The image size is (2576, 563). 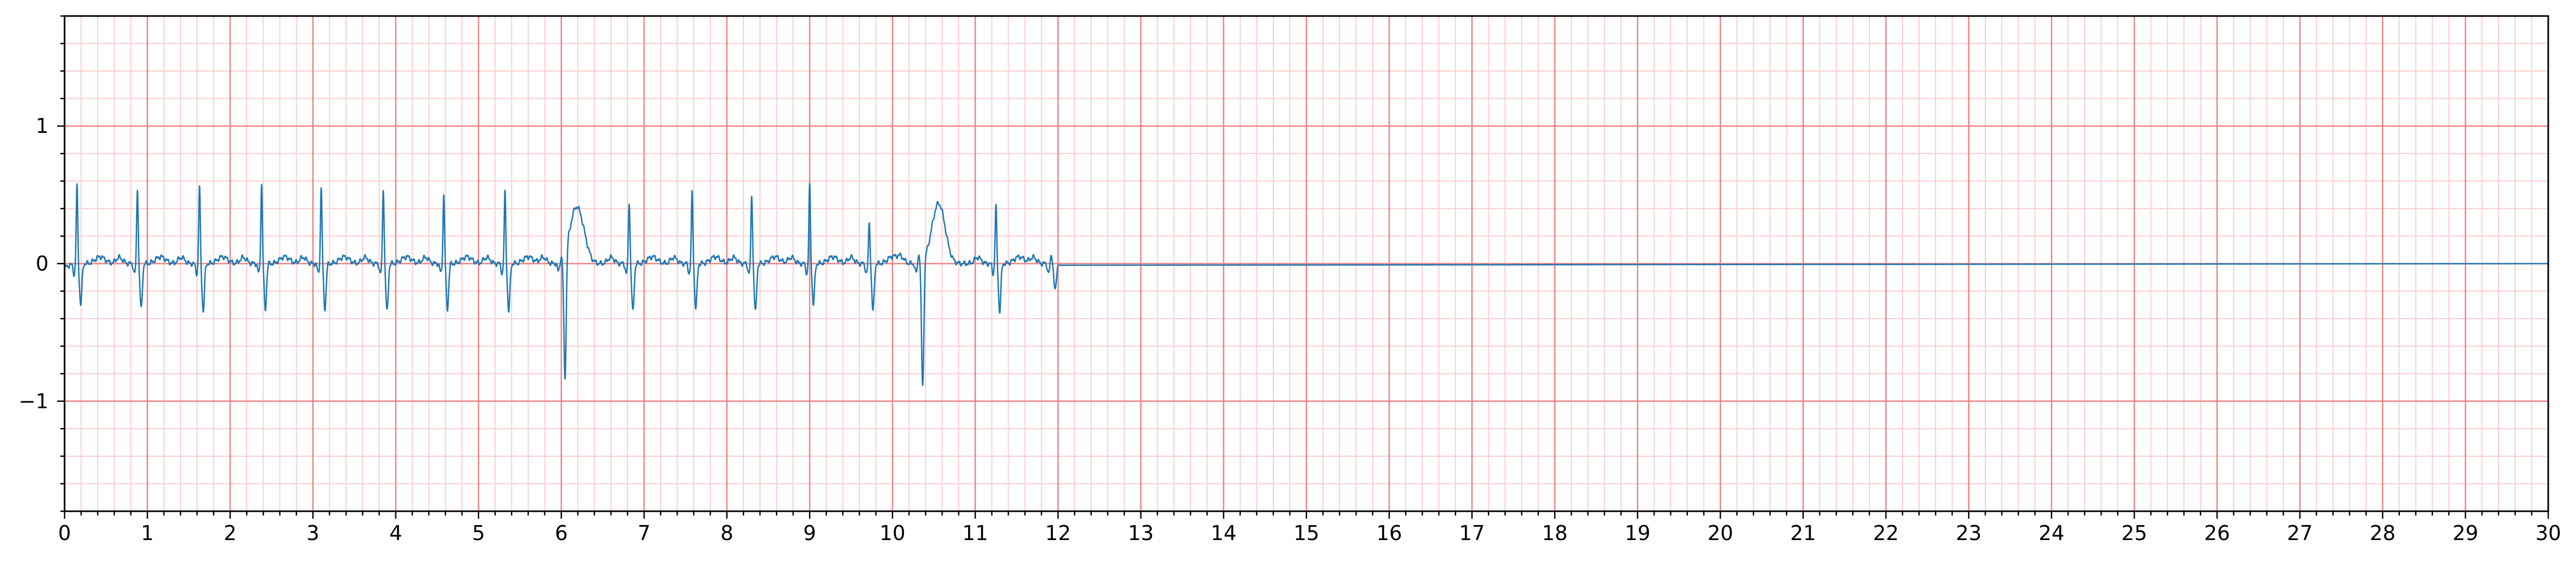 I want to click on x-tick-label: 25, so click(x=2134, y=533).